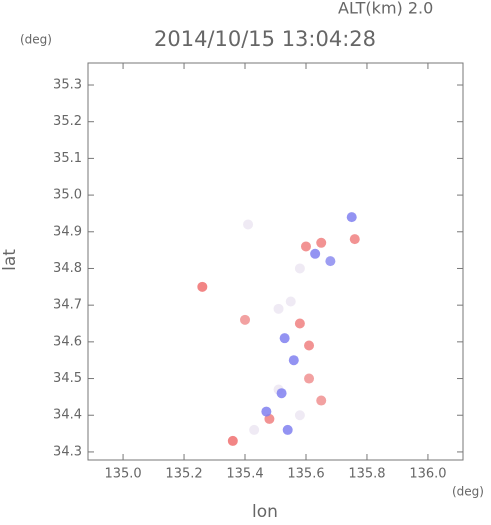 The height and width of the screenshot is (525, 491). I want to click on x-unit: (deg), so click(468, 492).